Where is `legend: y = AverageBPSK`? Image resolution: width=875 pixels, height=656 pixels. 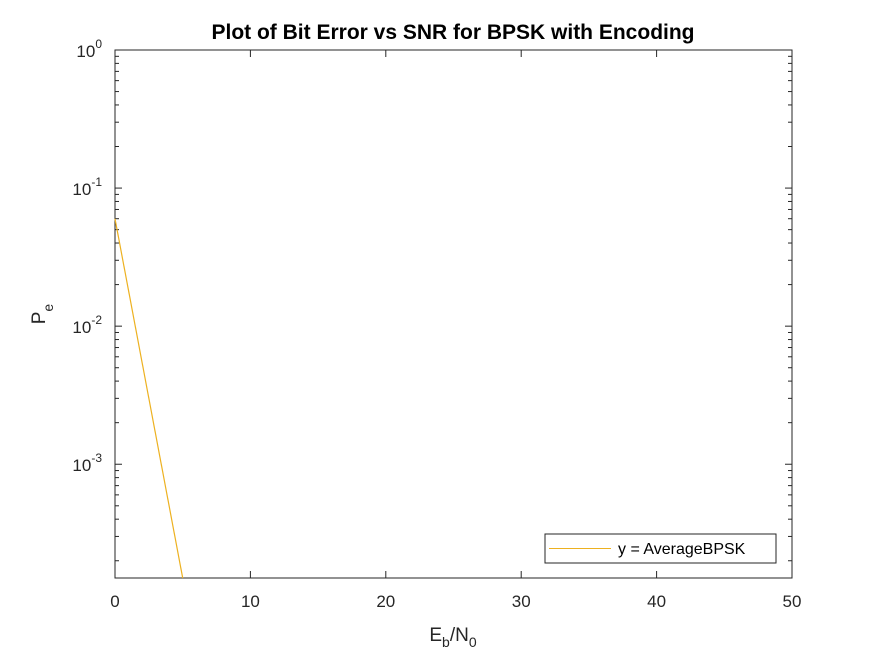
legend: y = AverageBPSK is located at coordinates (660, 548).